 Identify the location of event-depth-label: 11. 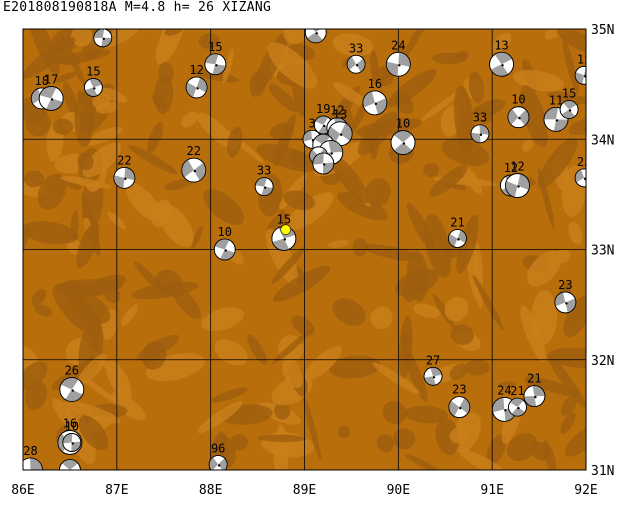
(556, 100).